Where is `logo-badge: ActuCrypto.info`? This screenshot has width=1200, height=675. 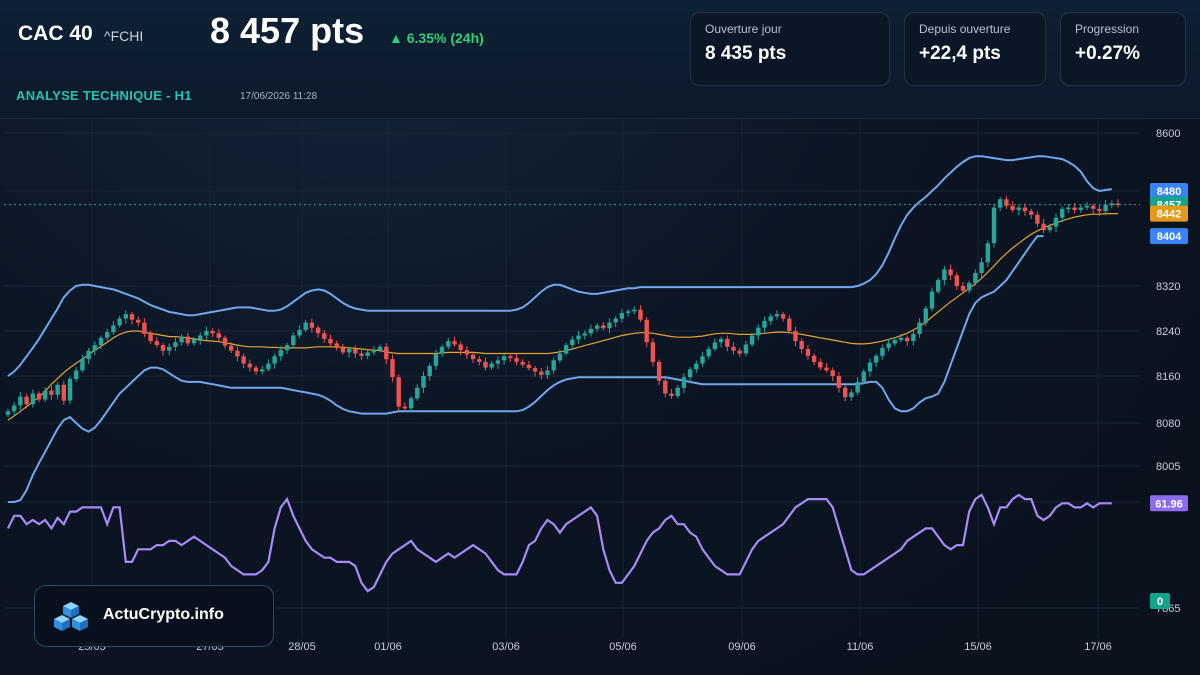
logo-badge: ActuCrypto.info is located at coordinates (154, 616).